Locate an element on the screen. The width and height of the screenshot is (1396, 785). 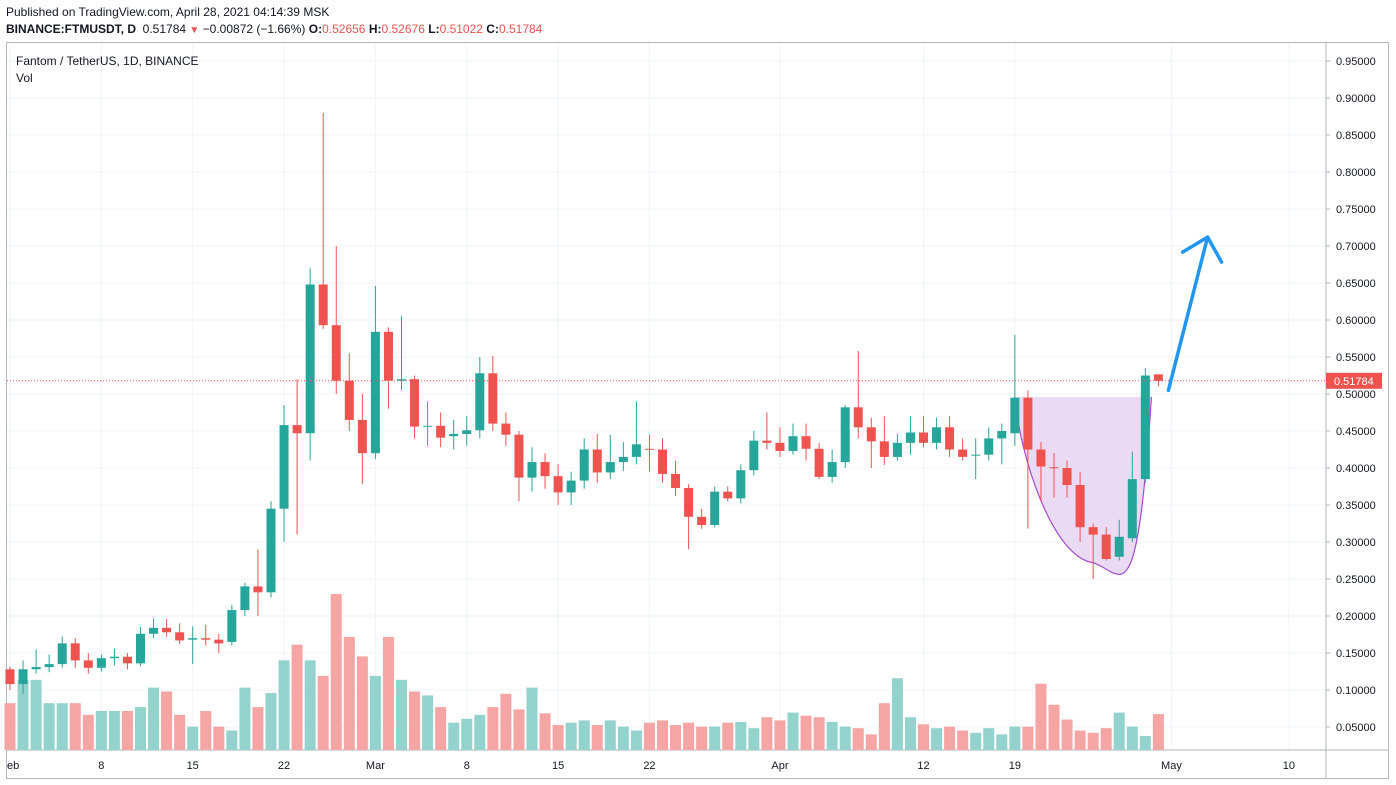
y-tick-label: 0.45000 is located at coordinates (1356, 432).